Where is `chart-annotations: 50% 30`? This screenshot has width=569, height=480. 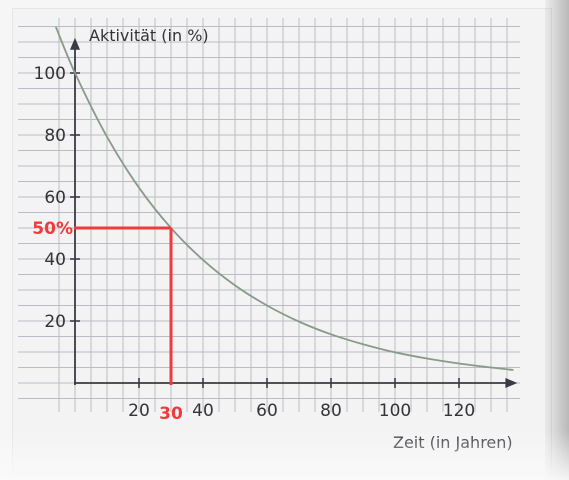
chart-annotations: 50% 30 is located at coordinates (107, 321).